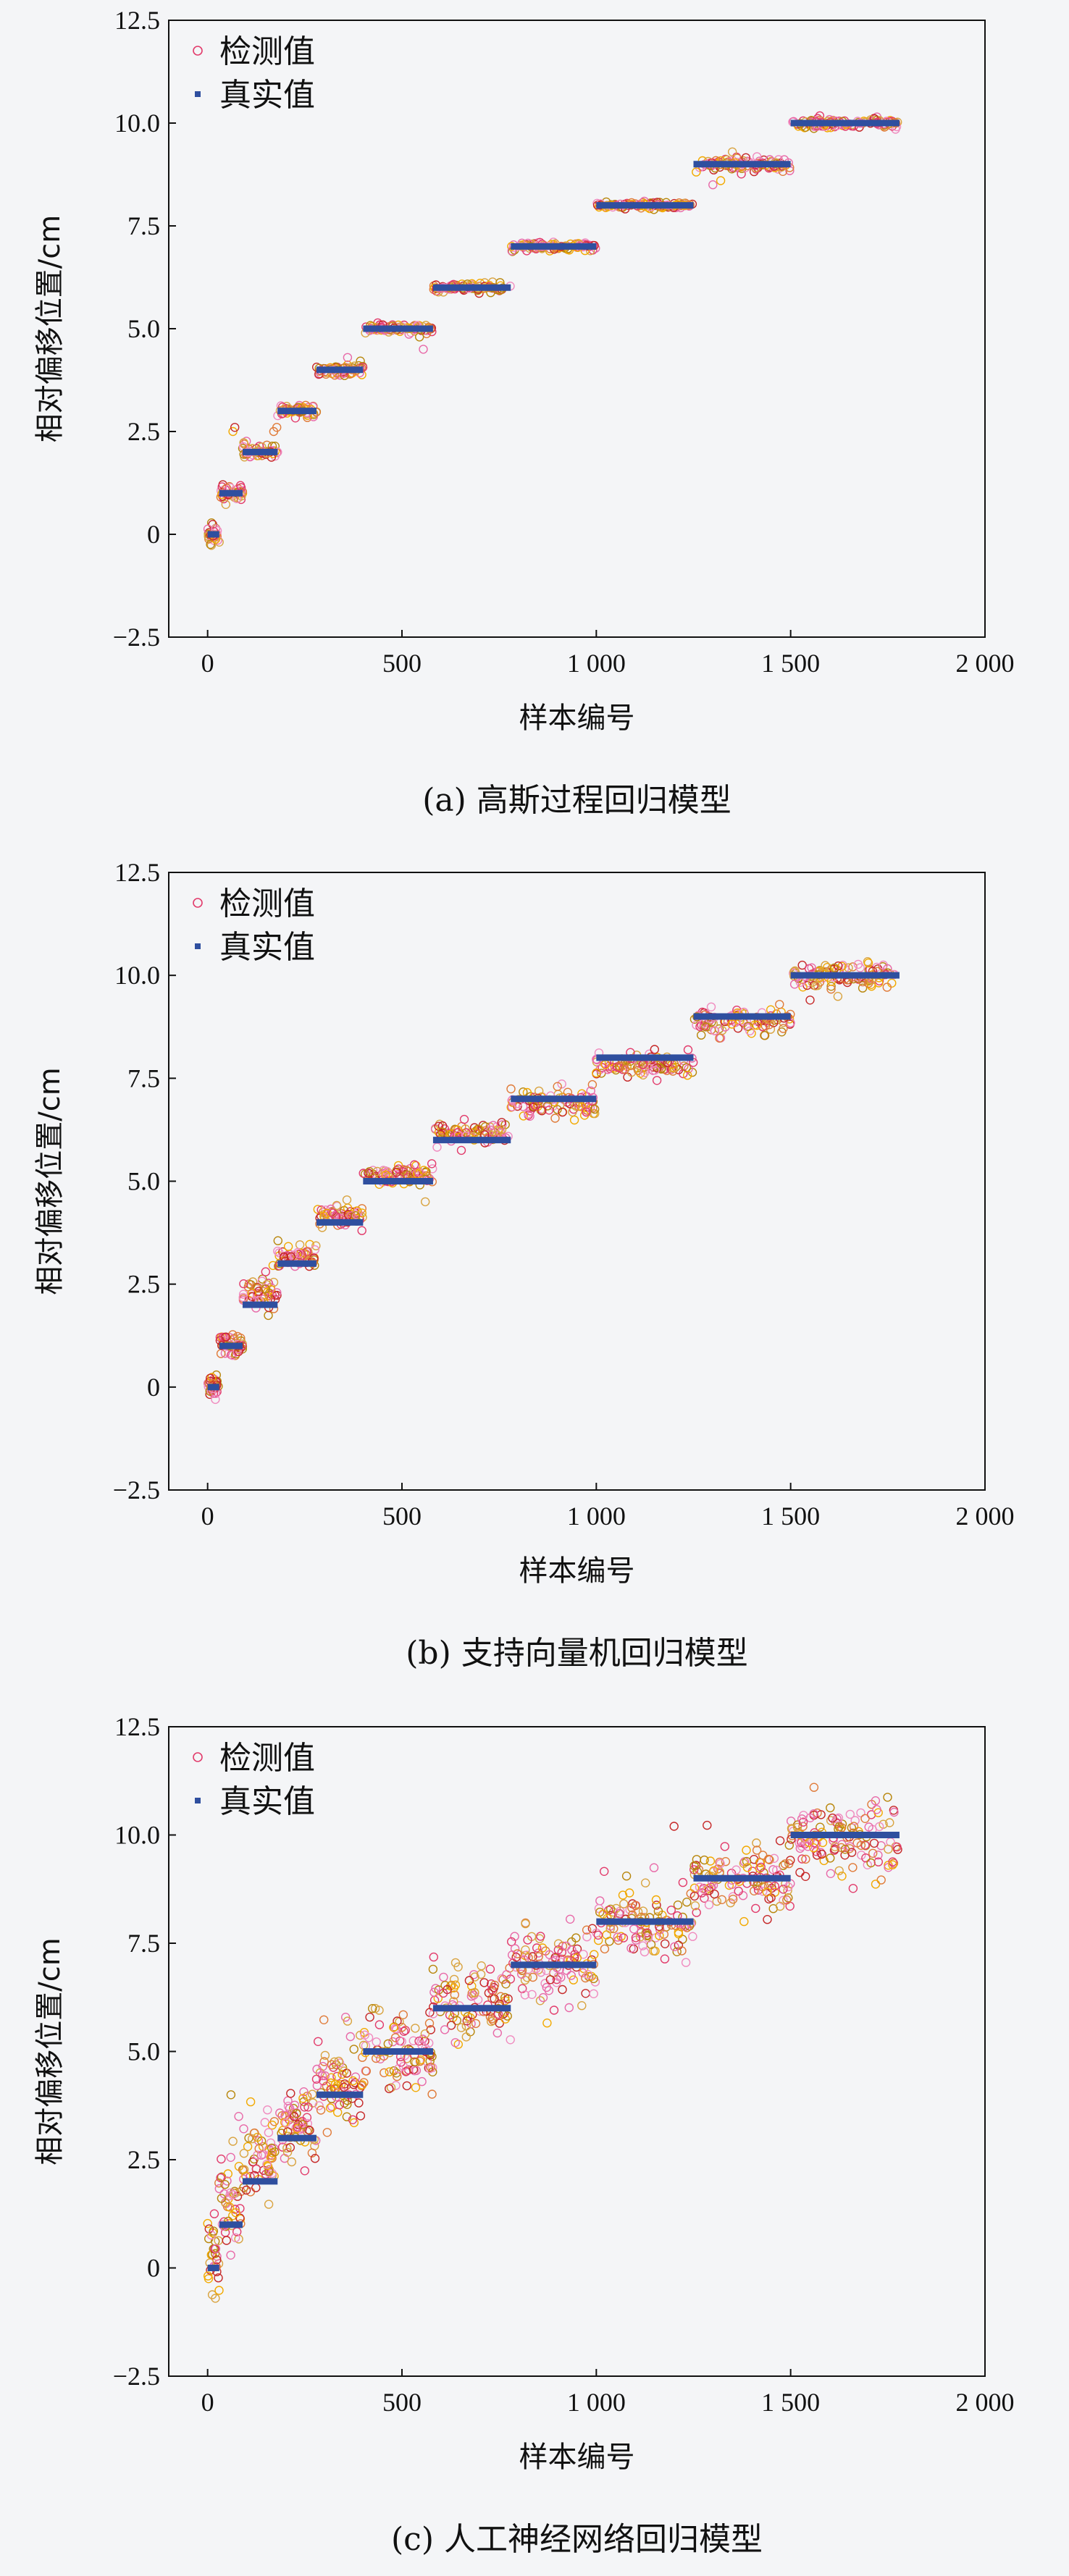  I want to click on y-tick-label: 10.0, so click(137, 1835).